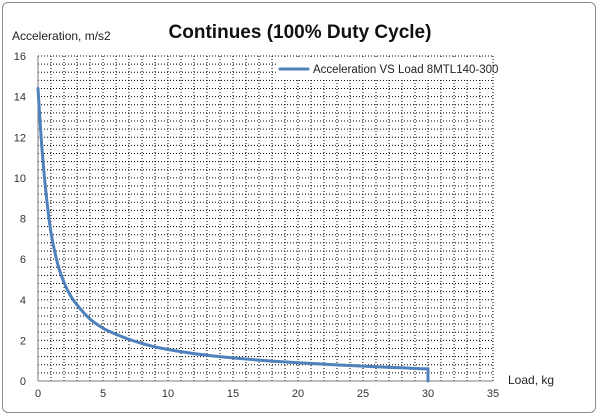 Image resolution: width=600 pixels, height=417 pixels. I want to click on legend-entry: Acceleration VS Load 8MTL140-300, so click(405, 70).